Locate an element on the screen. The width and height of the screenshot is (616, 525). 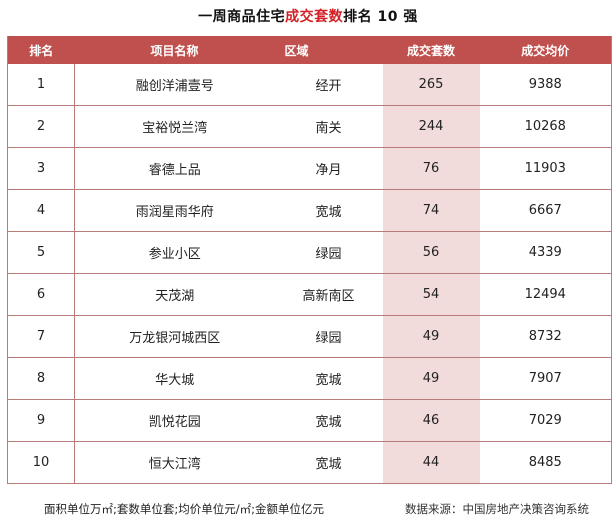
header-rank: 排名 is located at coordinates (41, 50).